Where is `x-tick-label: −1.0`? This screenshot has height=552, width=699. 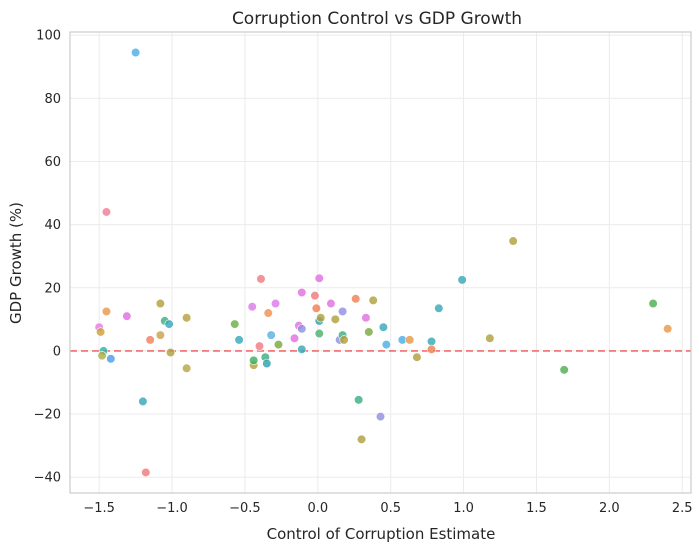
x-tick-label: −1.0 is located at coordinates (172, 508).